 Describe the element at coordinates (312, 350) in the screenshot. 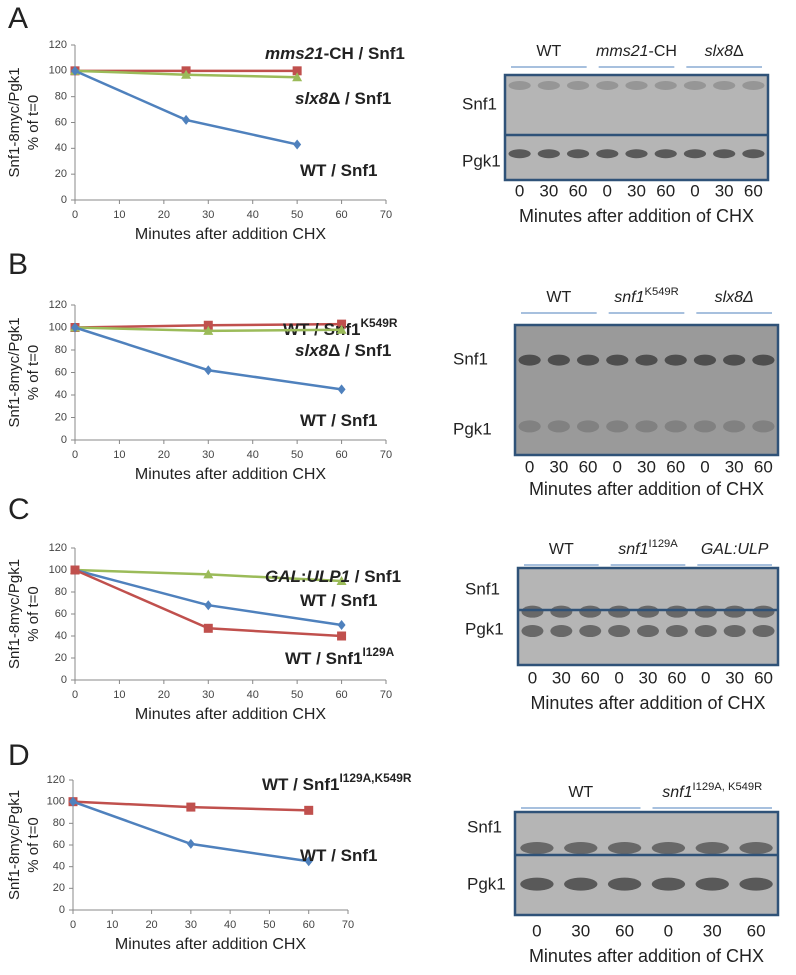

I see `text-part: slx8` at that location.